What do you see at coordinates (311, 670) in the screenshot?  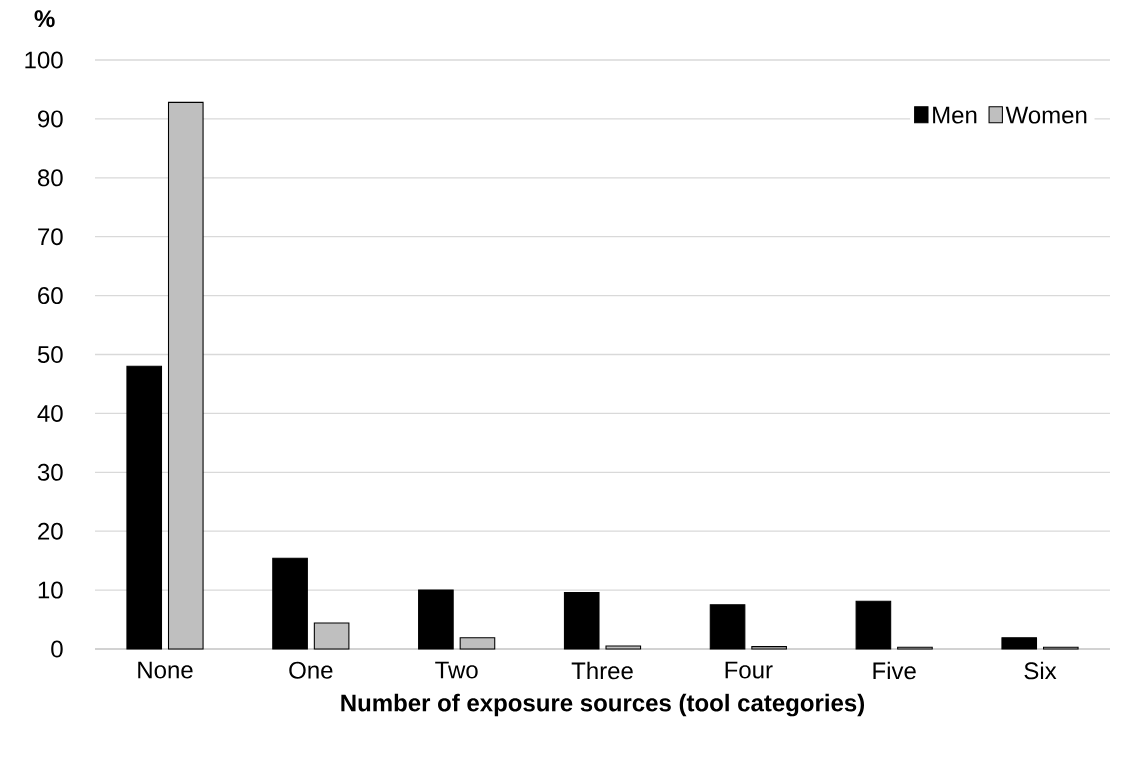 I see `x-tick-label: One` at bounding box center [311, 670].